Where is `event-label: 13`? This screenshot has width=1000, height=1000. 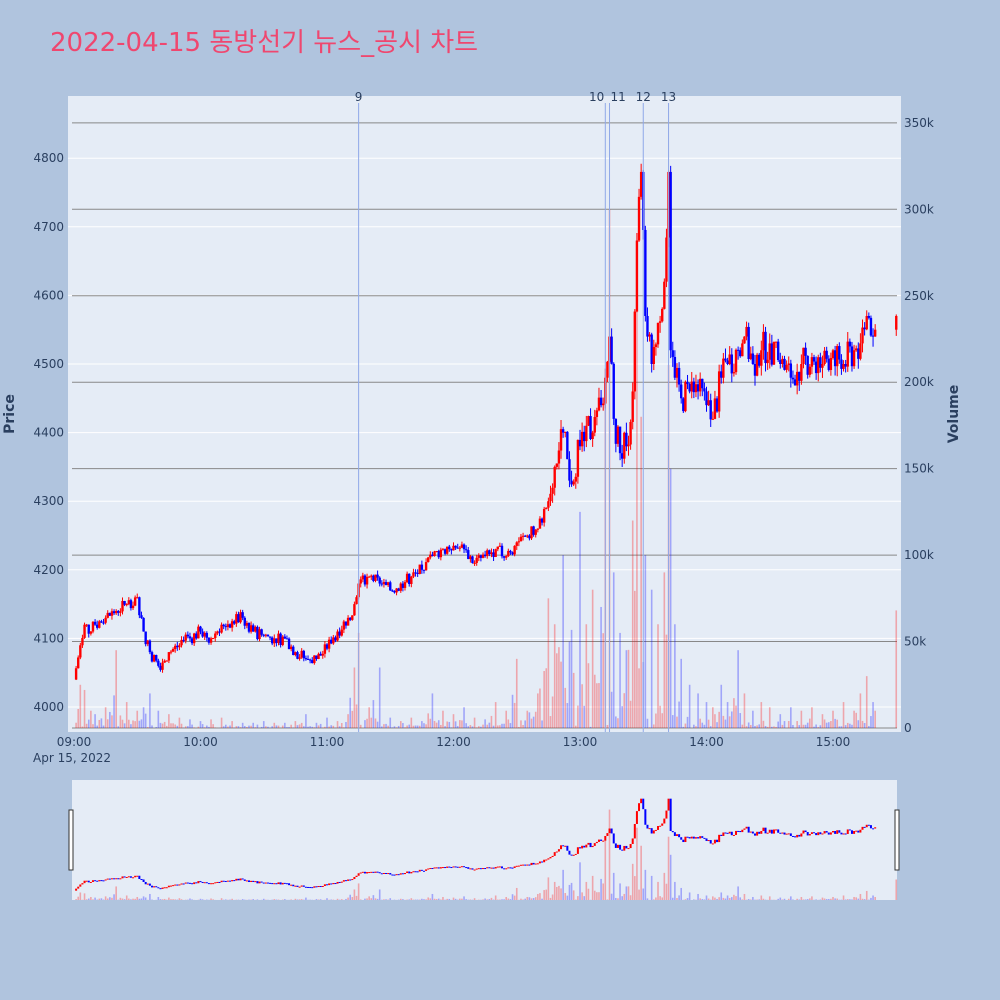
event-label: 13 is located at coordinates (668, 97).